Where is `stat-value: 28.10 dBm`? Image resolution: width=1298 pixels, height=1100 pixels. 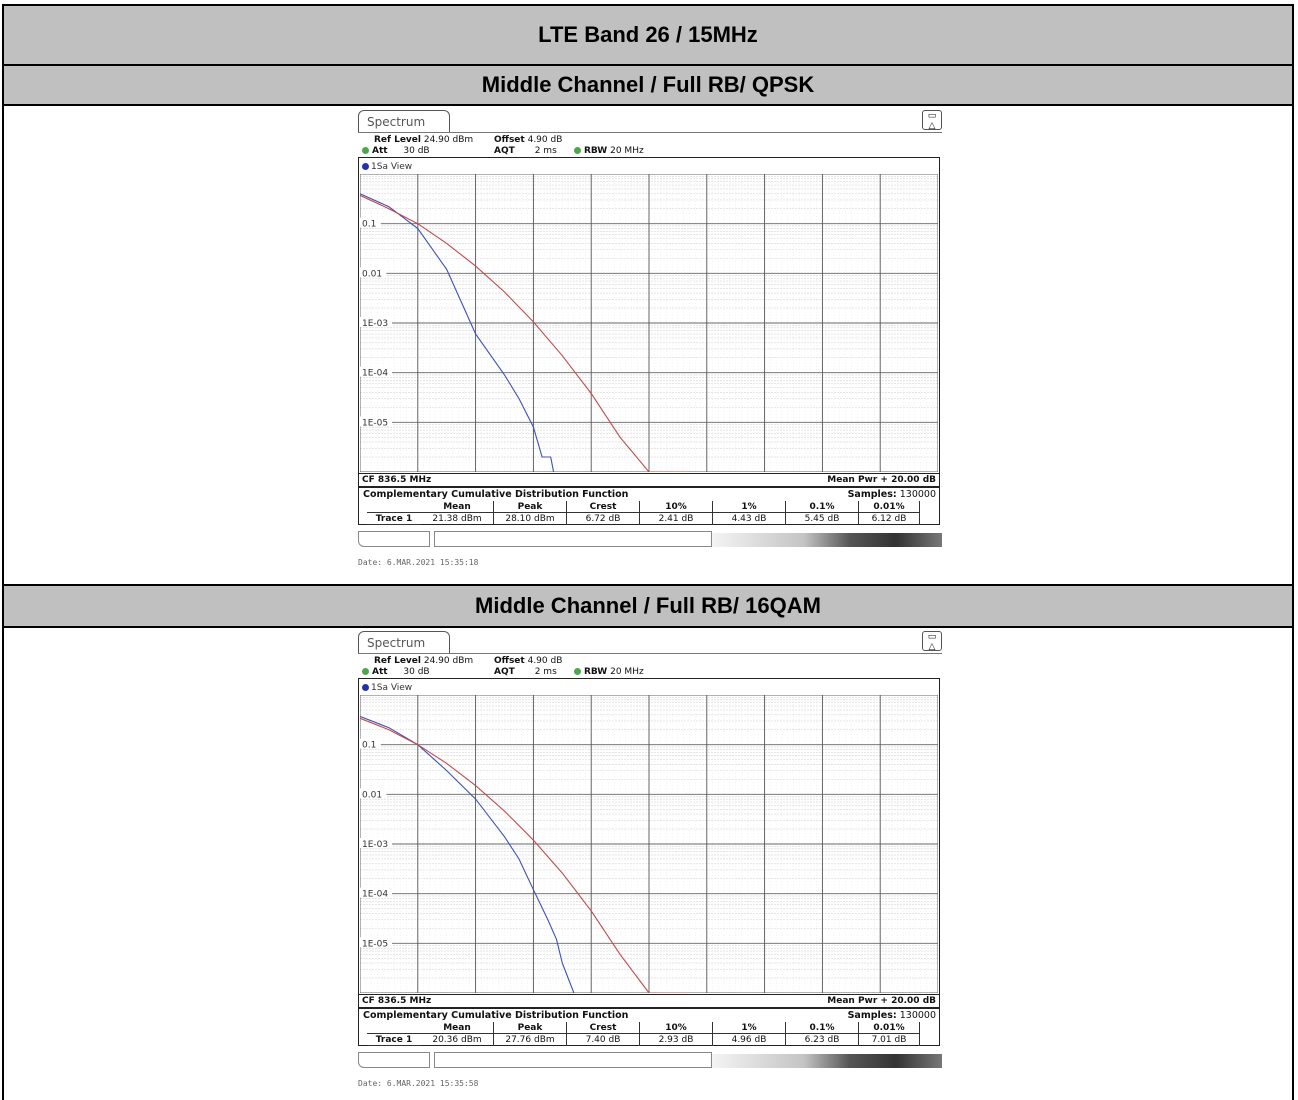 stat-value: 28.10 dBm is located at coordinates (530, 518).